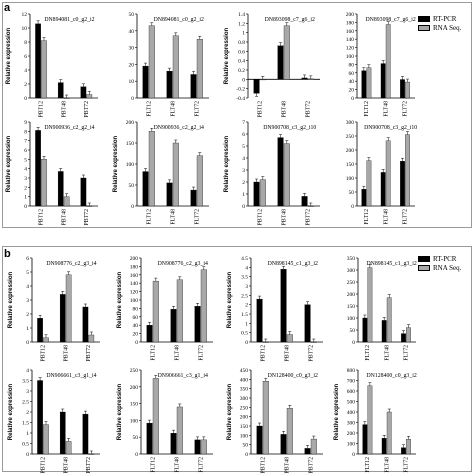 The image size is (474, 474). I want to click on legend-item-rna-seq: RNA Seq., so click(439, 267).